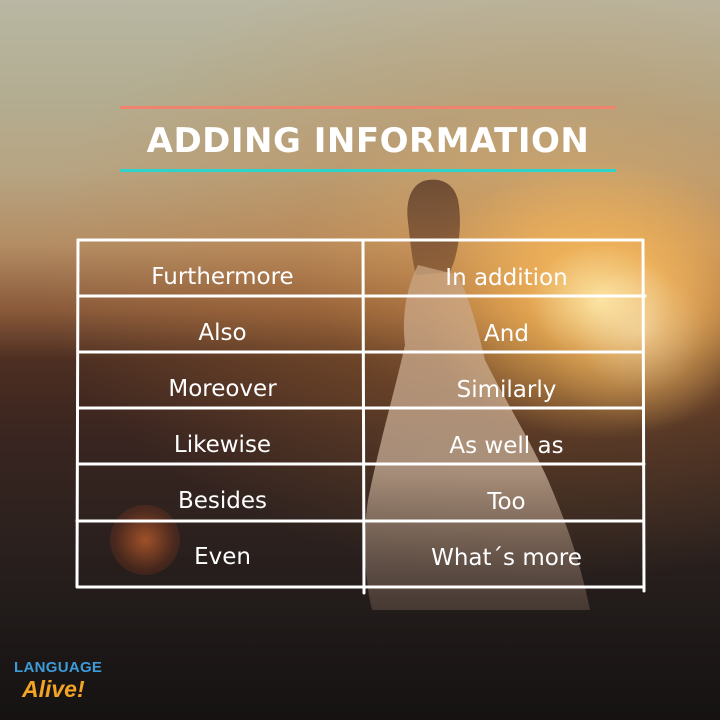 The width and height of the screenshot is (720, 720). I want to click on table-cell-left: Likewise, so click(222, 445).